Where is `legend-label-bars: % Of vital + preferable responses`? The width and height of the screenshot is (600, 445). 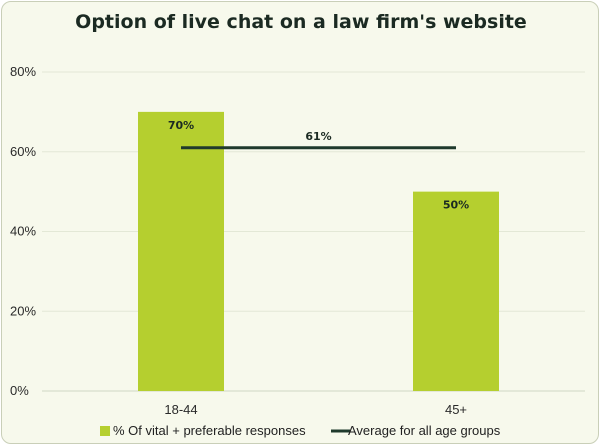
legend-label-bars: % Of vital + preferable responses is located at coordinates (209, 430).